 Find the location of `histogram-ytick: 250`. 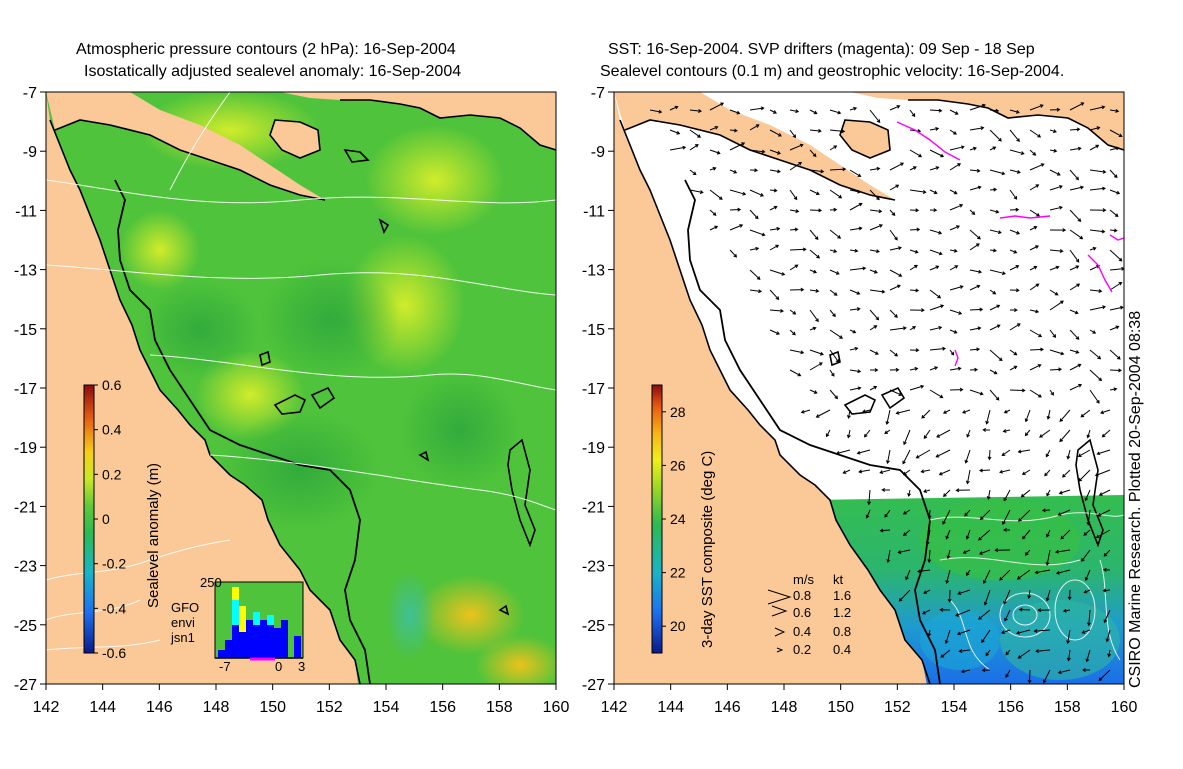

histogram-ytick: 250 is located at coordinates (211, 582).